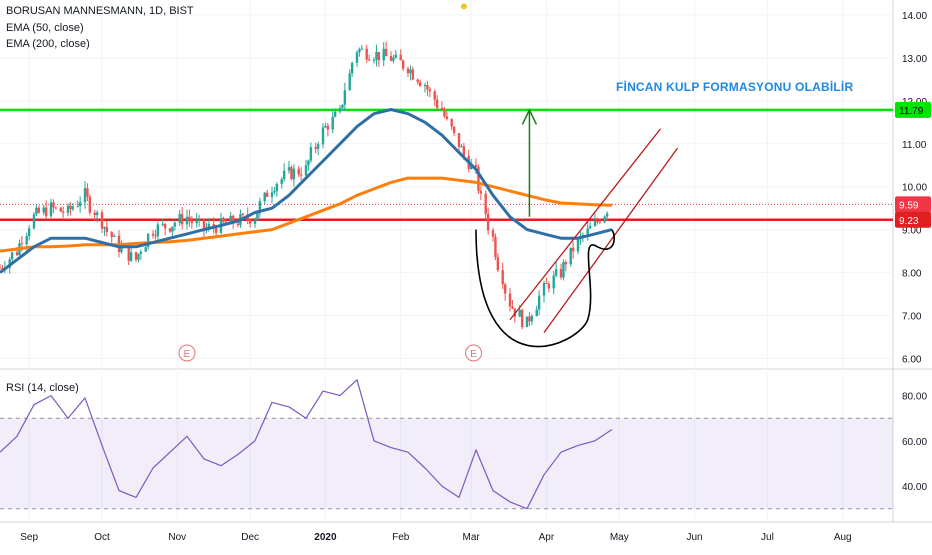 This screenshot has width=932, height=555. I want to click on ema200-legend: EMA (200, close), so click(48, 44).